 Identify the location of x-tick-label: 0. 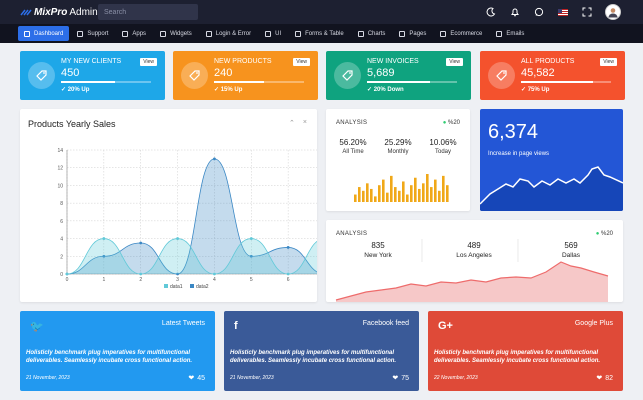
(67, 280).